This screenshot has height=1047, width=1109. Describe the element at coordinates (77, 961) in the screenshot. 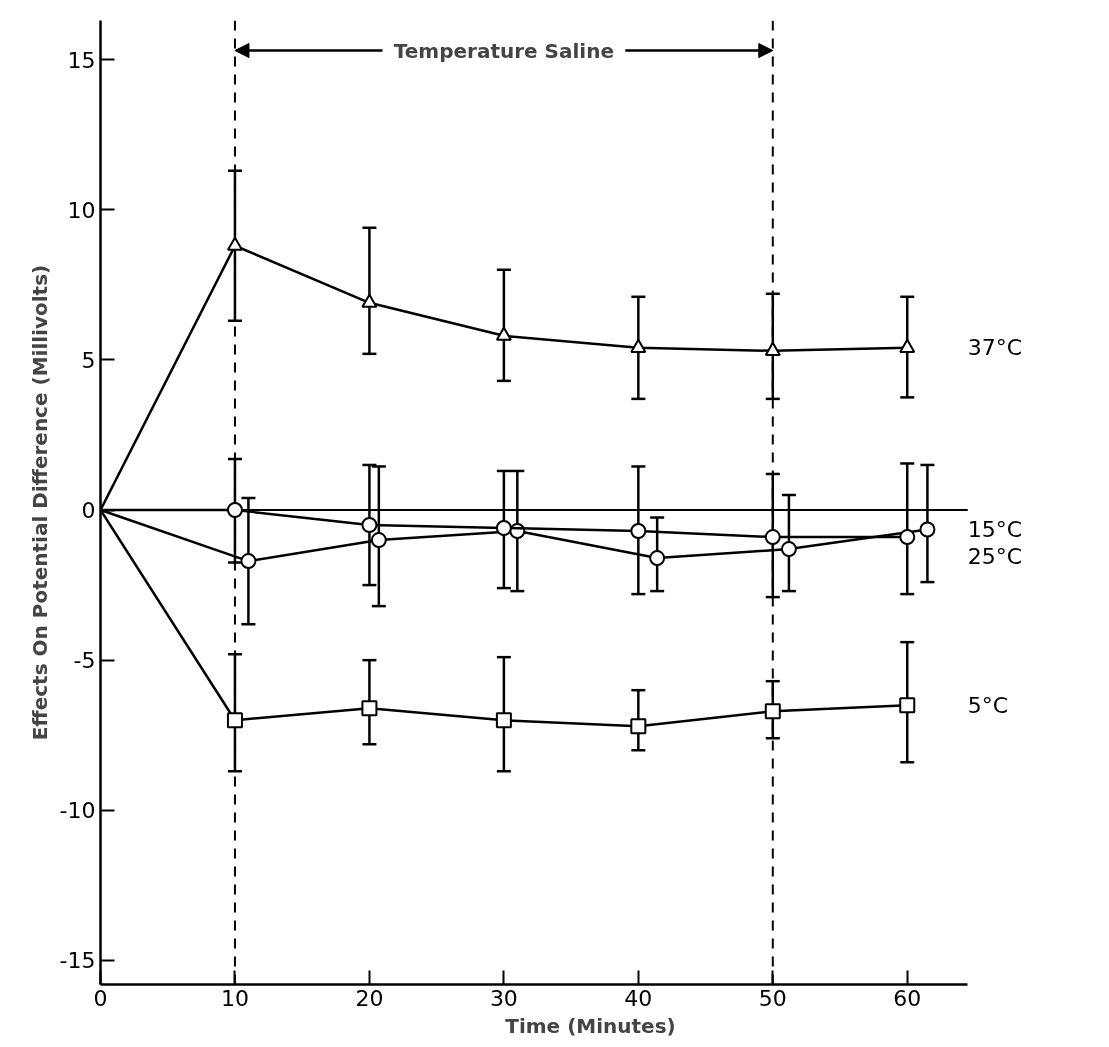

I see `y-tick-label: -15` at that location.